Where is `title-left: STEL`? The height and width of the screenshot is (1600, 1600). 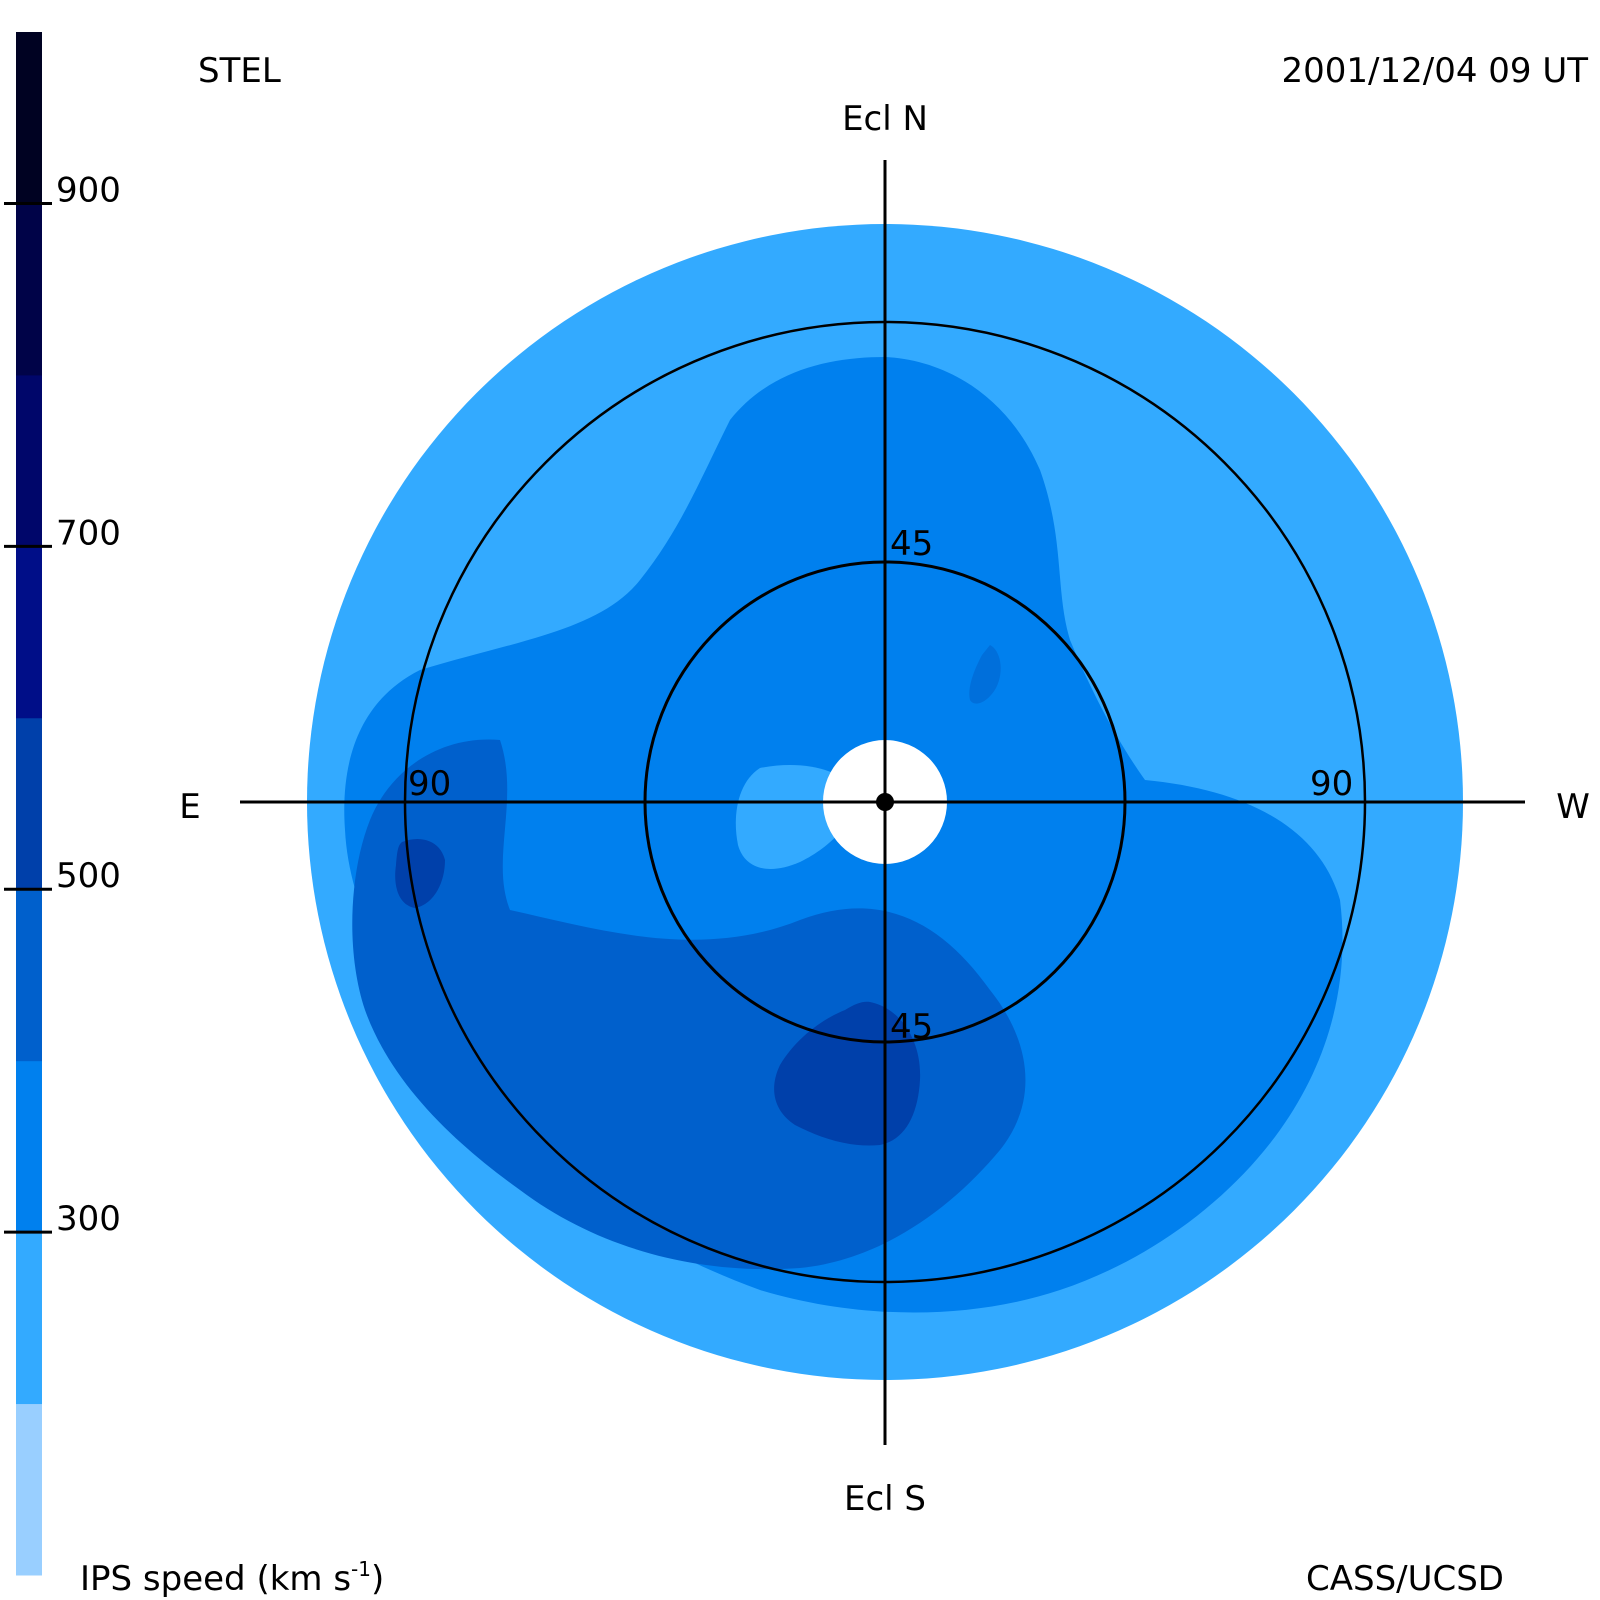
title-left: STEL is located at coordinates (239, 71).